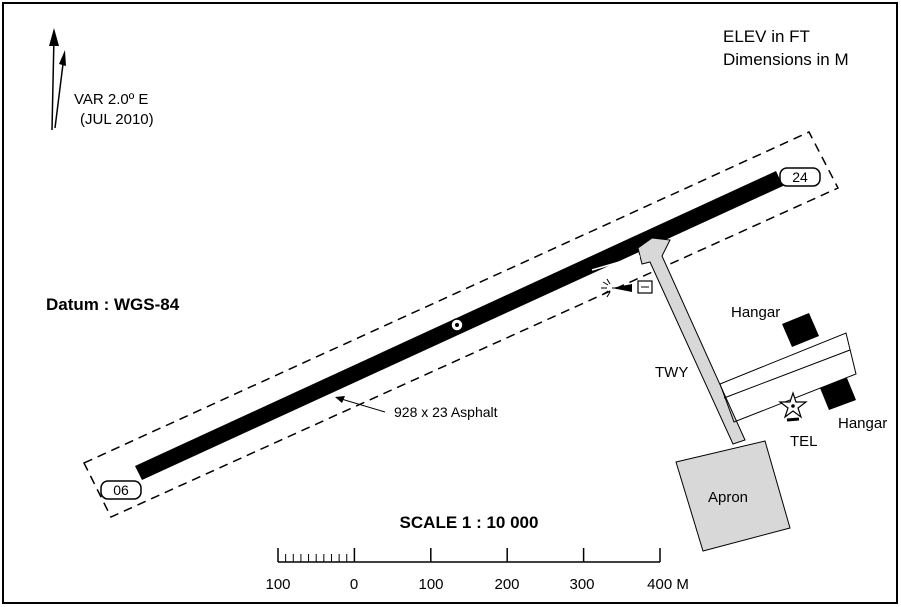 The image size is (901, 607). Describe the element at coordinates (671, 372) in the screenshot. I see `taxiway-label: TWY` at that location.